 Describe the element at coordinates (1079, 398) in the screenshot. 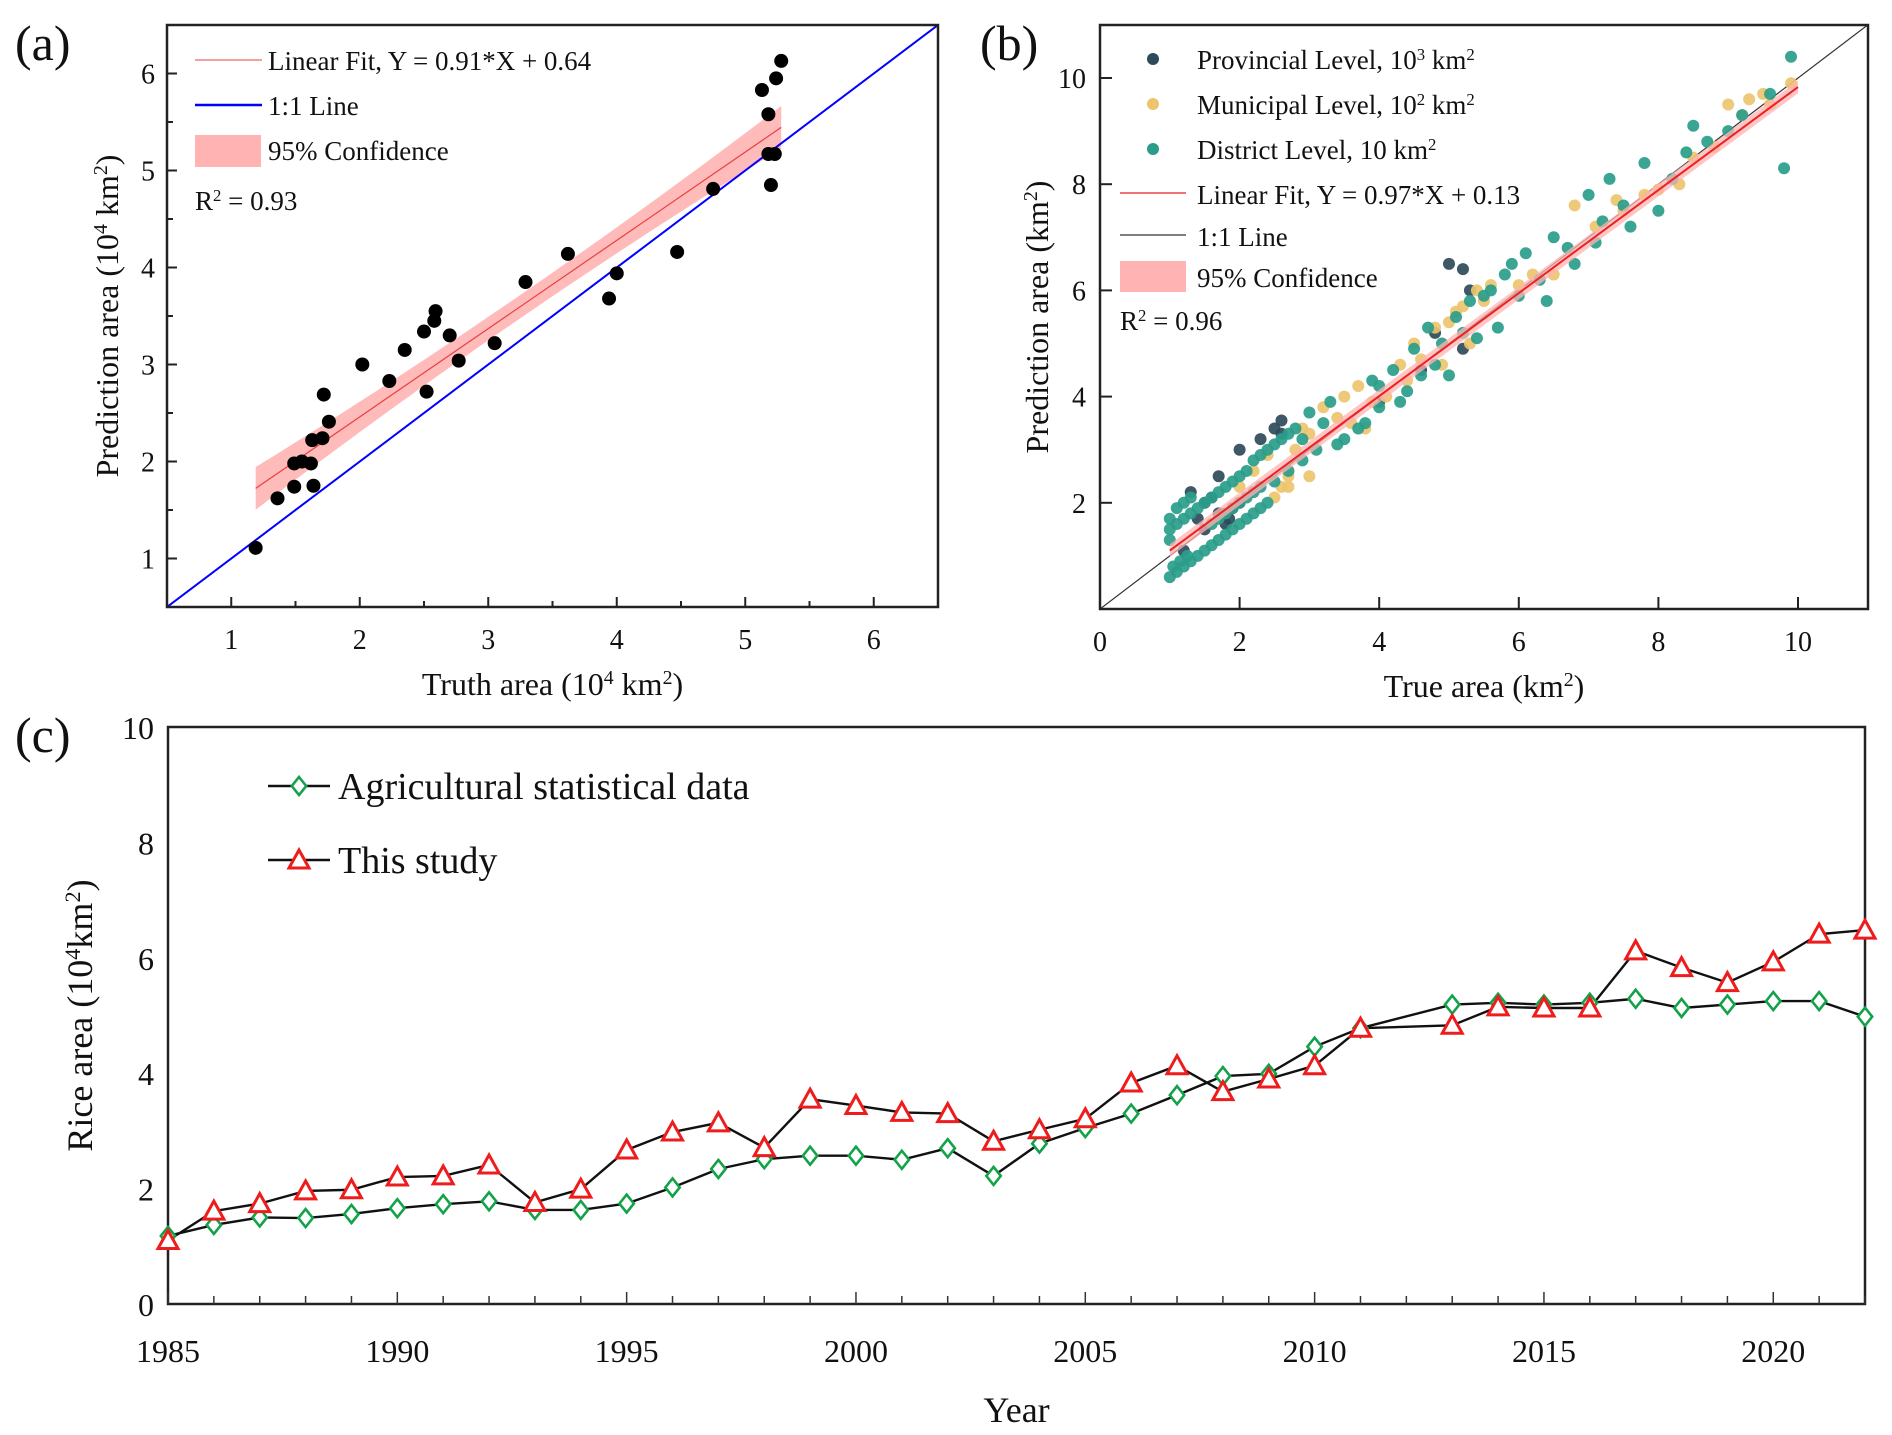

I see `y-tick-label: 4` at that location.